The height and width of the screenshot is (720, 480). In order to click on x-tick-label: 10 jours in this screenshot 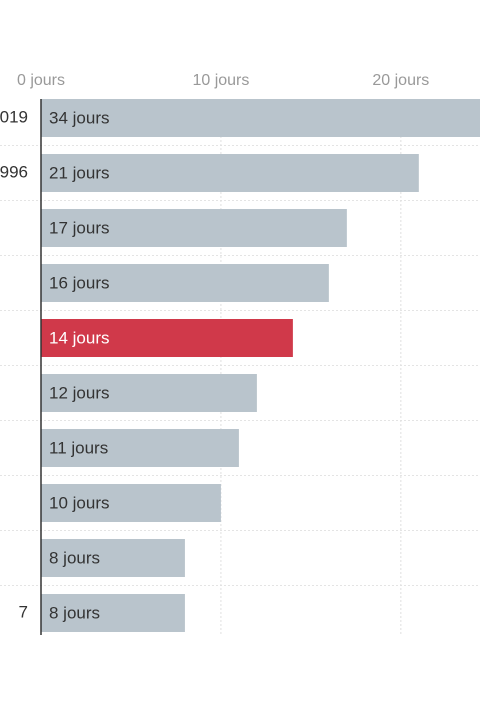, I will do `click(220, 80)`.